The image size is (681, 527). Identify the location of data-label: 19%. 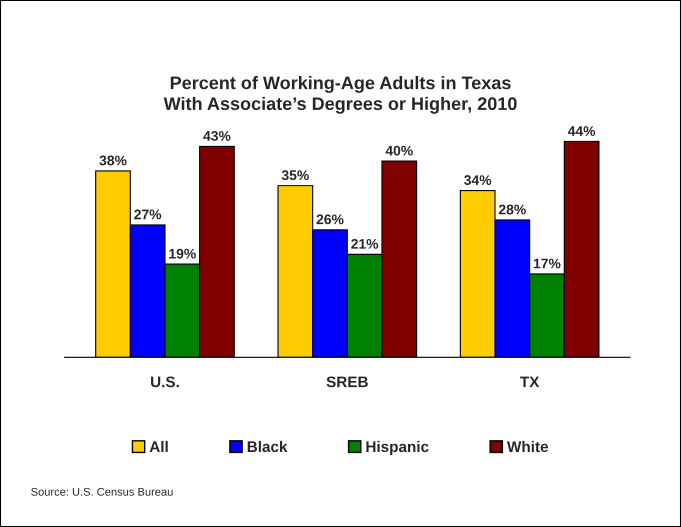
(182, 253).